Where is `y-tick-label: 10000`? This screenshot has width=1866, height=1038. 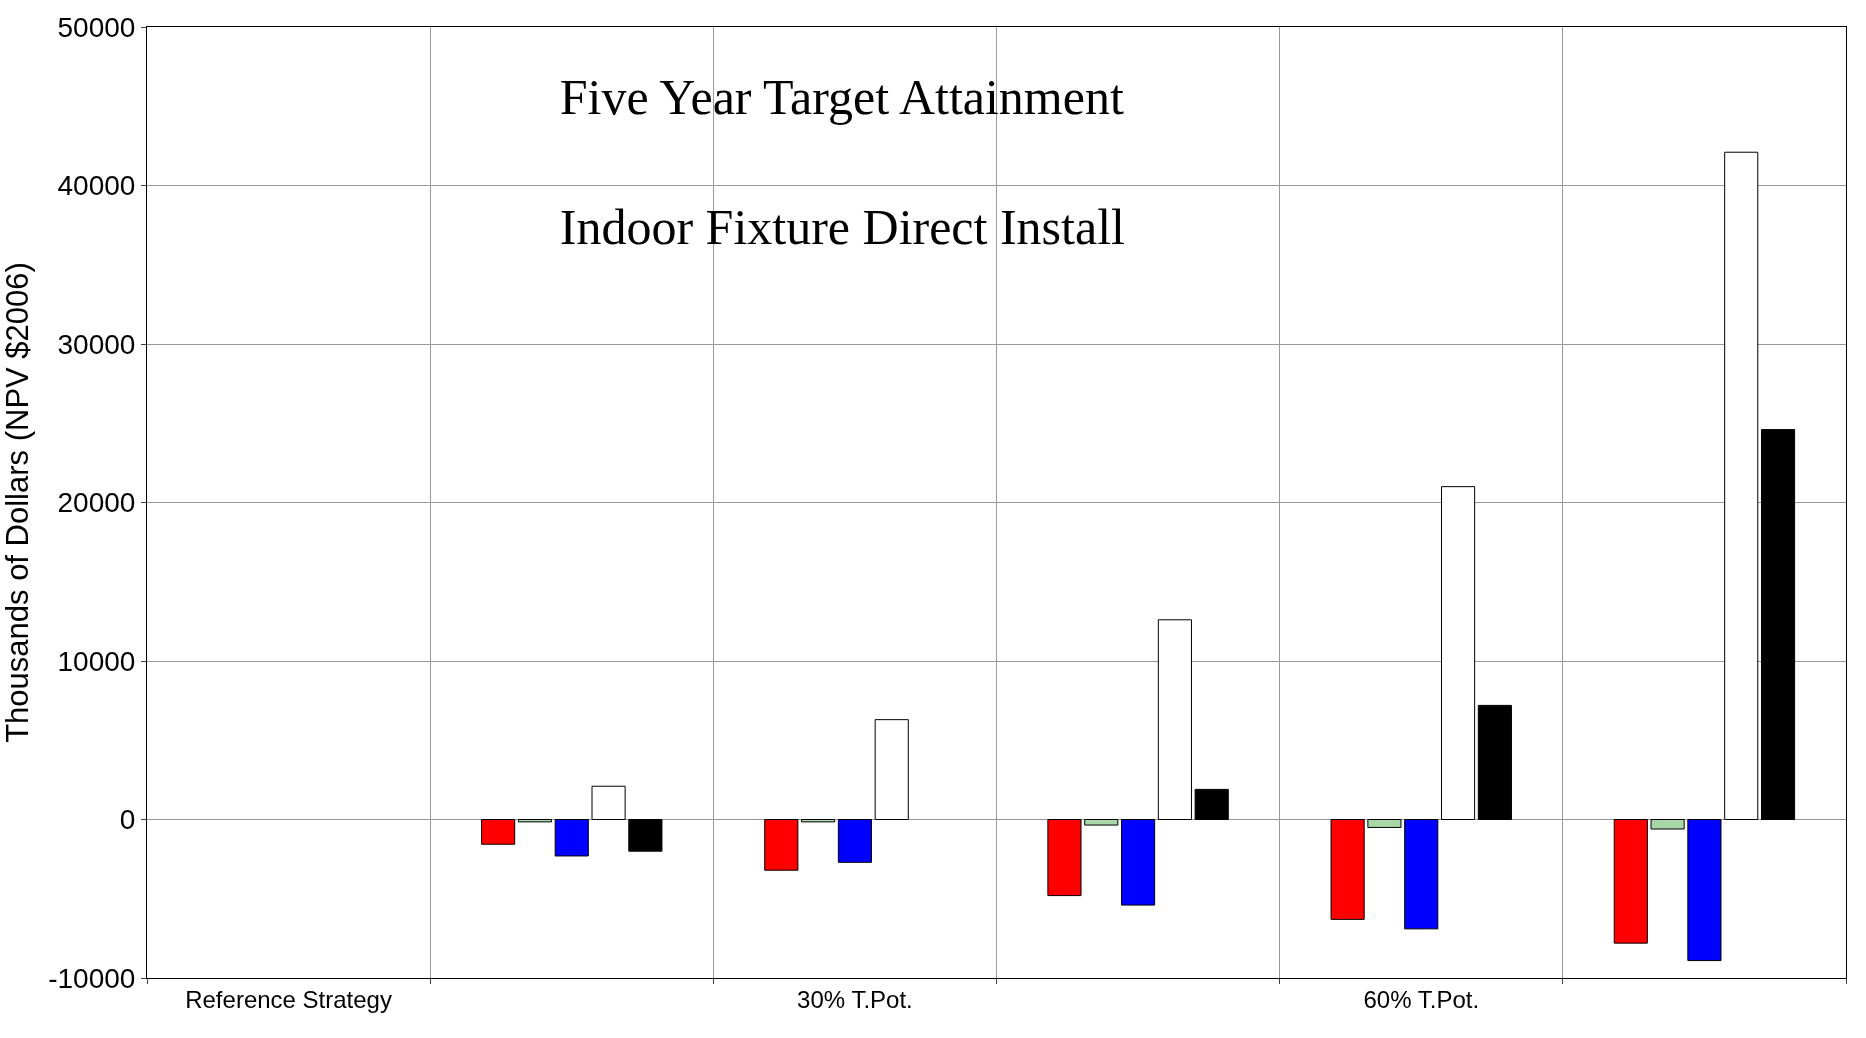
y-tick-label: 10000 is located at coordinates (96, 661).